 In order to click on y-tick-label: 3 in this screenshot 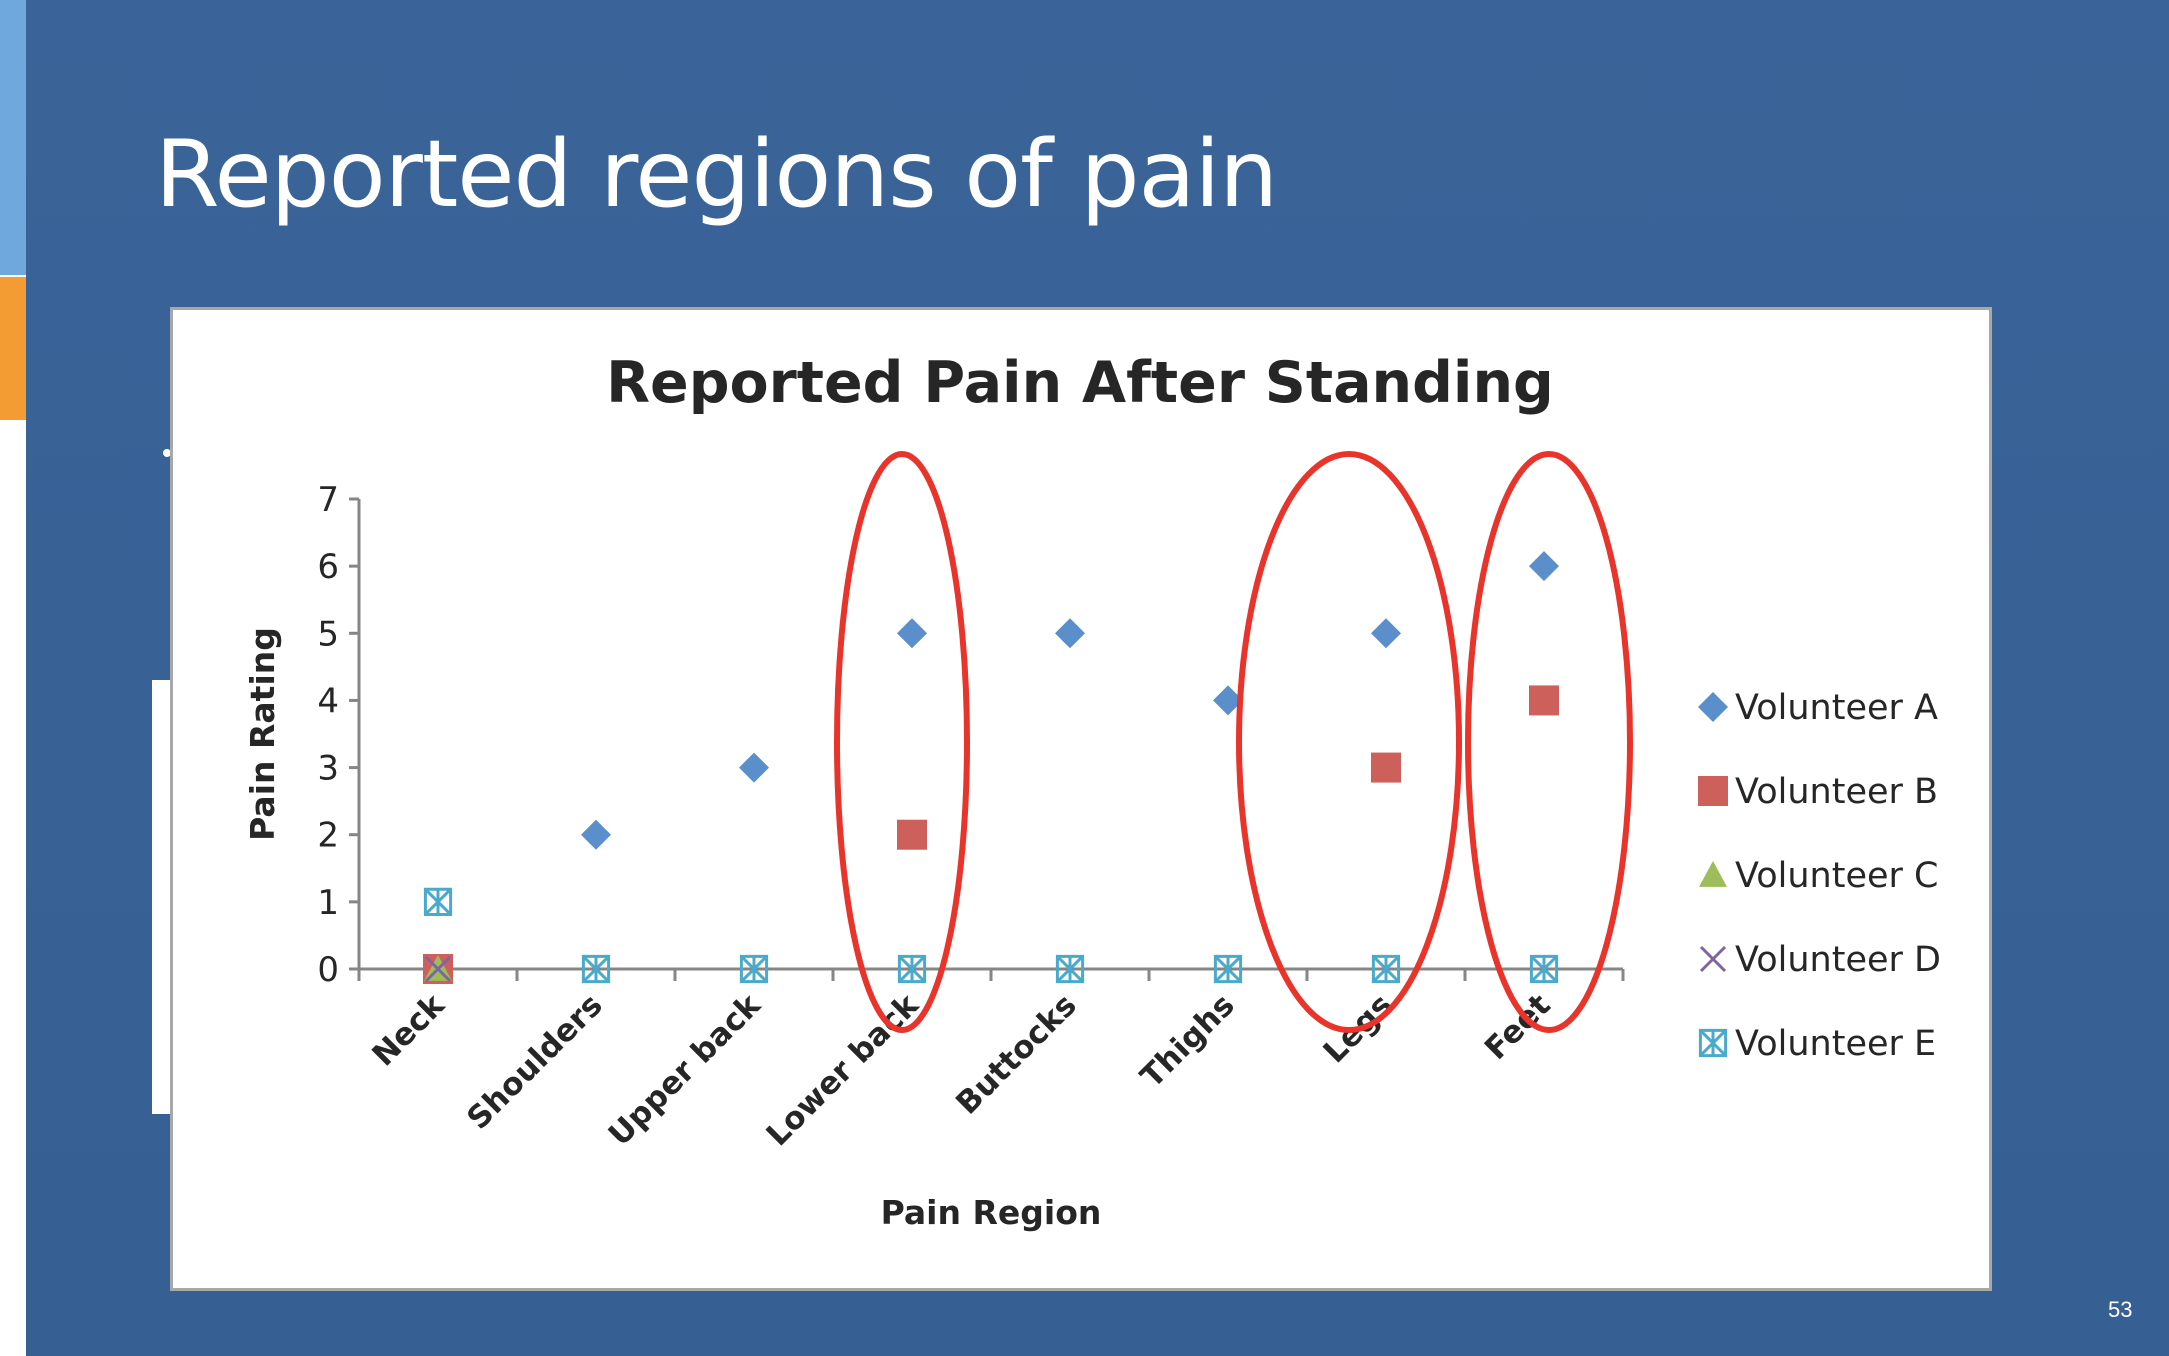, I will do `click(328, 769)`.